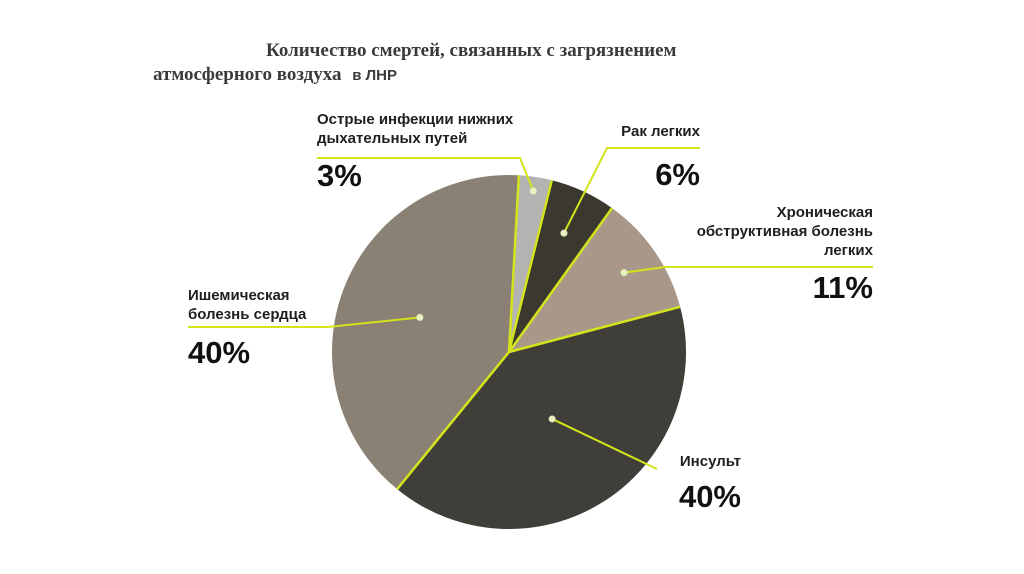 The image size is (1024, 574). I want to click on slice-label: Ишемическая, so click(239, 295).